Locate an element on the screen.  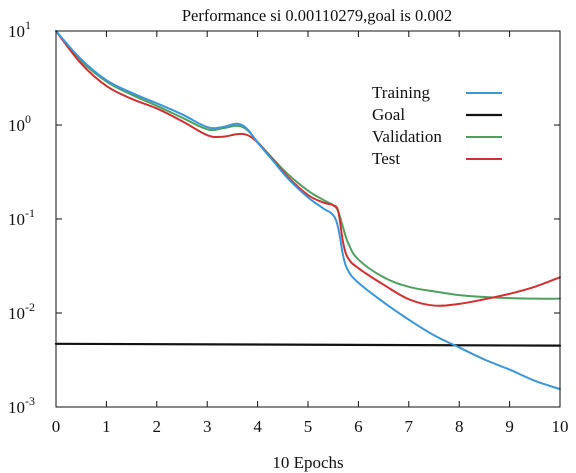
x-tick-label: 6 is located at coordinates (358, 426).